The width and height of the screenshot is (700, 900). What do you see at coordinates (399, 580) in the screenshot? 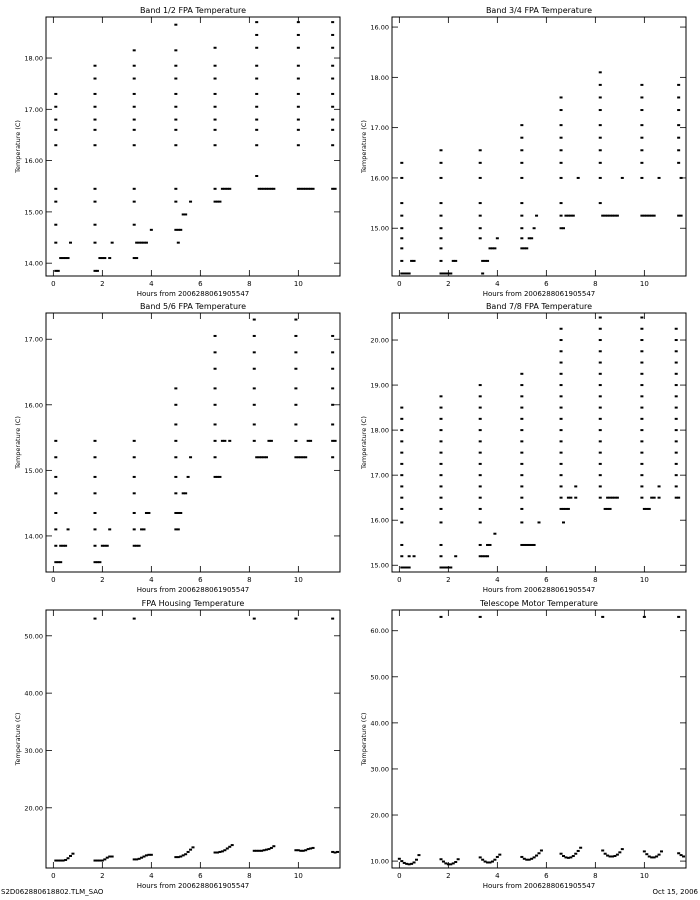
I see `x-tick-label: 0` at bounding box center [399, 580].